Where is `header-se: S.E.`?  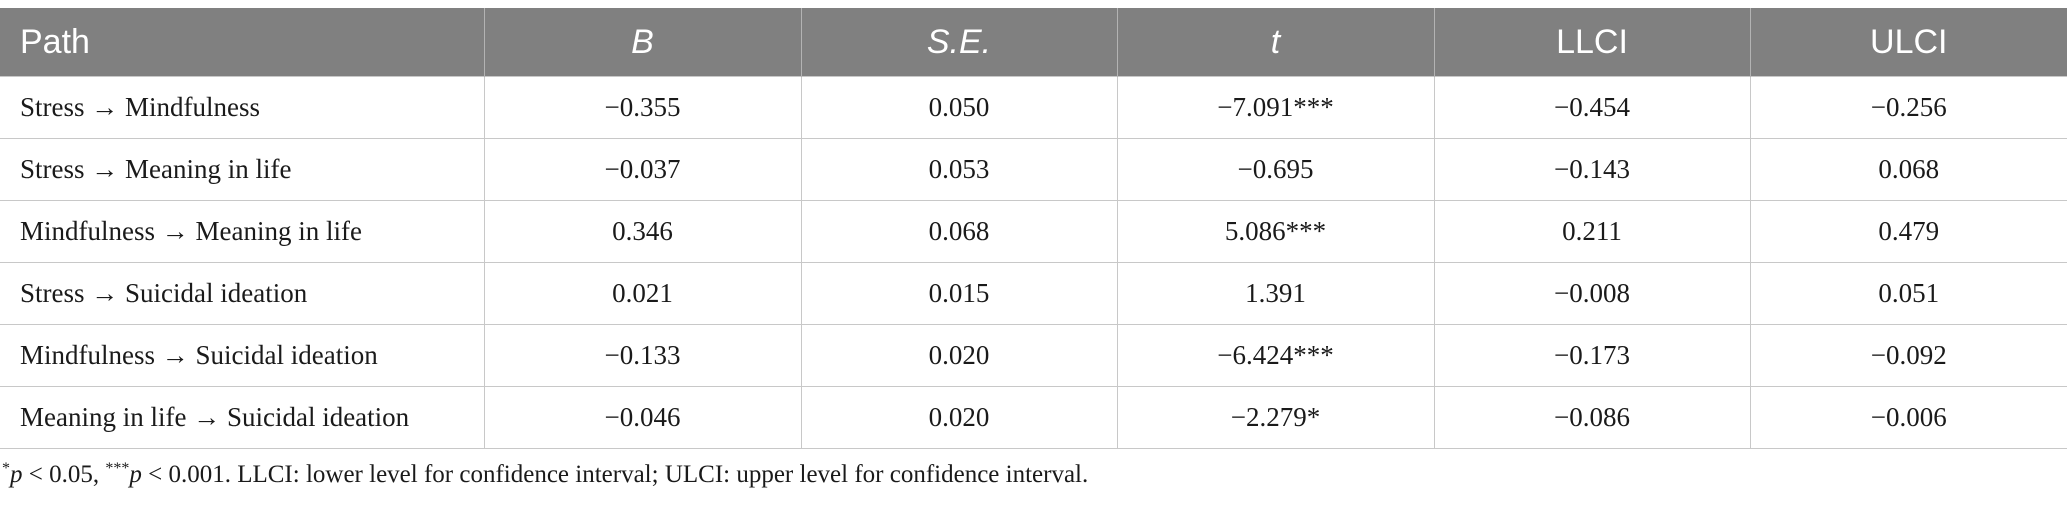 header-se: S.E. is located at coordinates (958, 42).